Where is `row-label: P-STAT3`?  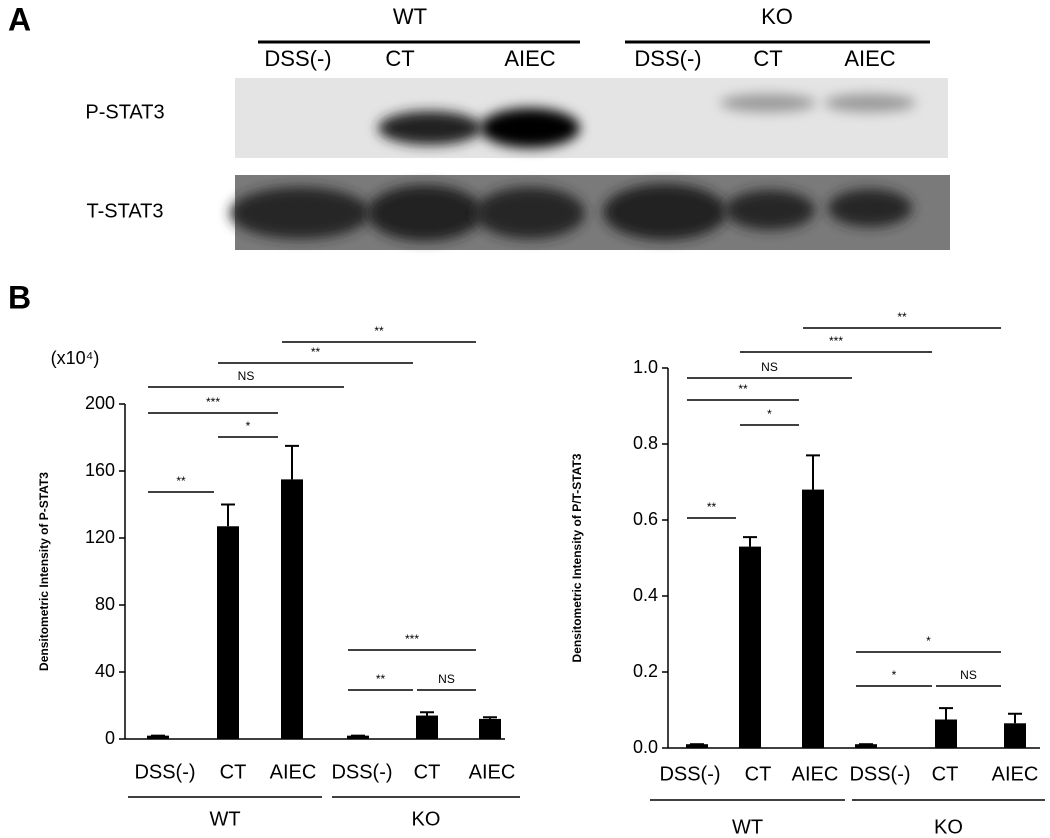 row-label: P-STAT3 is located at coordinates (124, 112).